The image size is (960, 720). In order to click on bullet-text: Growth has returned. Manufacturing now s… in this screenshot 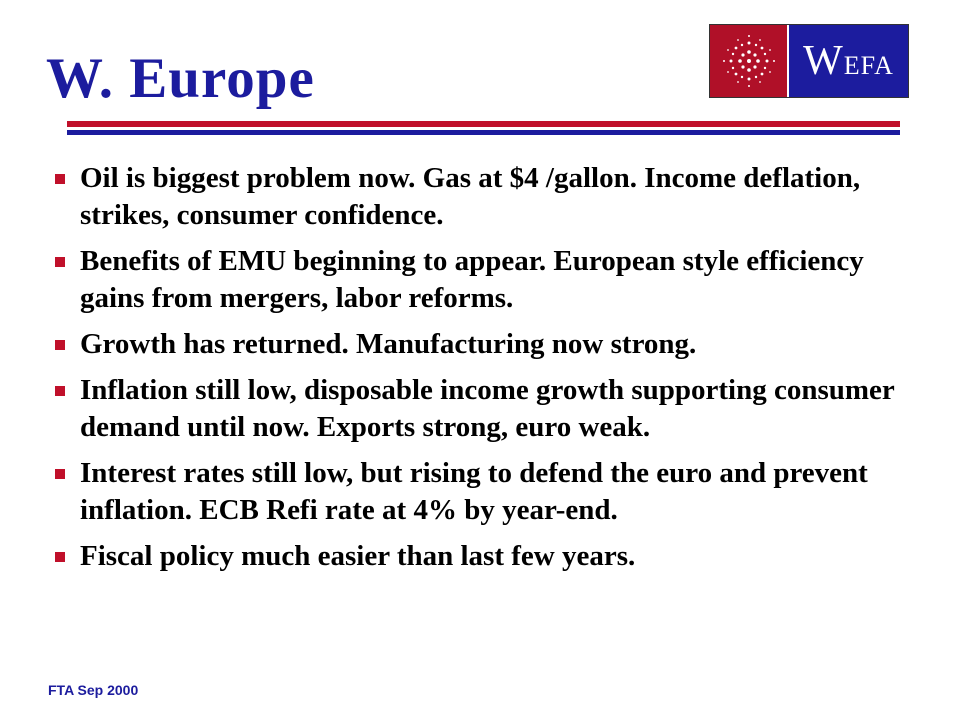, I will do `click(388, 344)`.